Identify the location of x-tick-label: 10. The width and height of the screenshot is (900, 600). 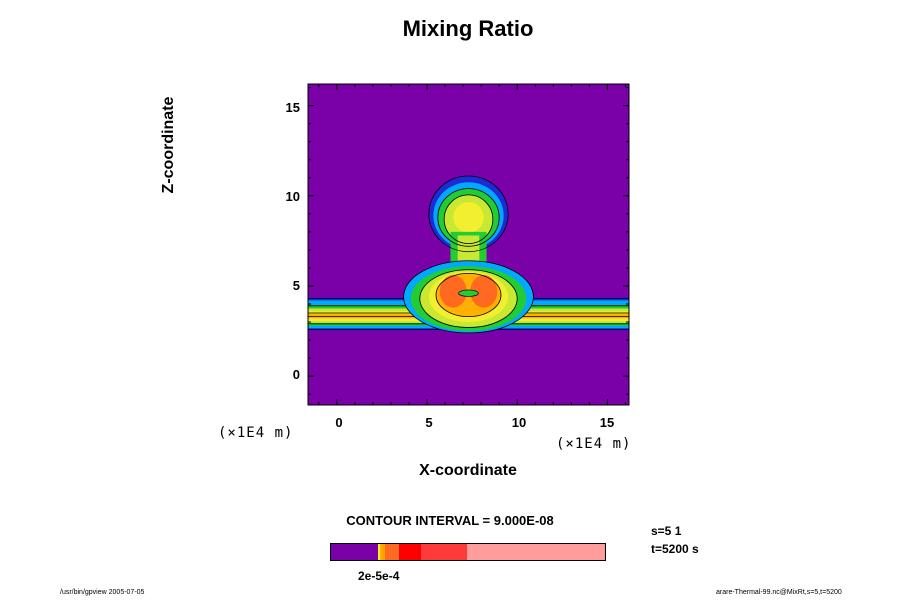
(519, 422).